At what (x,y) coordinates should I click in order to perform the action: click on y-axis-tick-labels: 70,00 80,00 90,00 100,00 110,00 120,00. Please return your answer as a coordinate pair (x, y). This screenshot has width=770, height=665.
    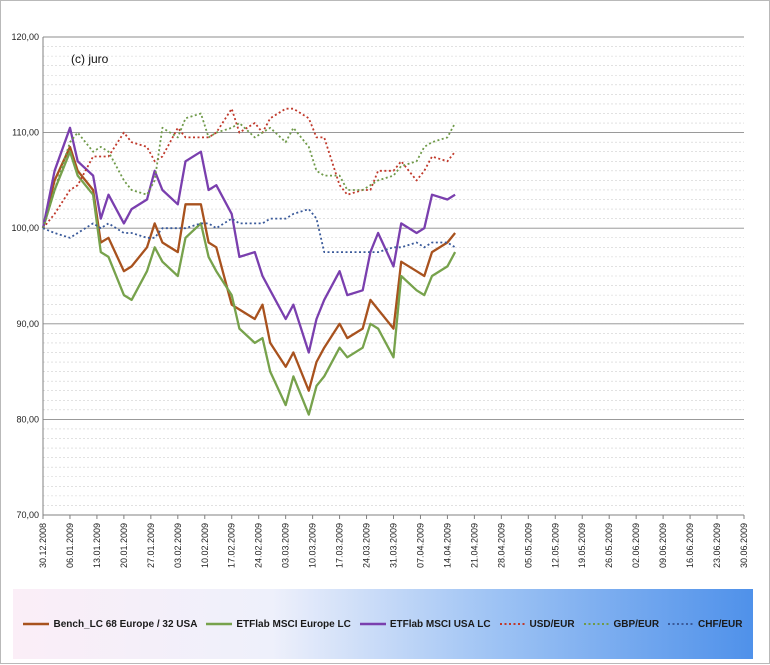
    Looking at the image, I should click on (25, 276).